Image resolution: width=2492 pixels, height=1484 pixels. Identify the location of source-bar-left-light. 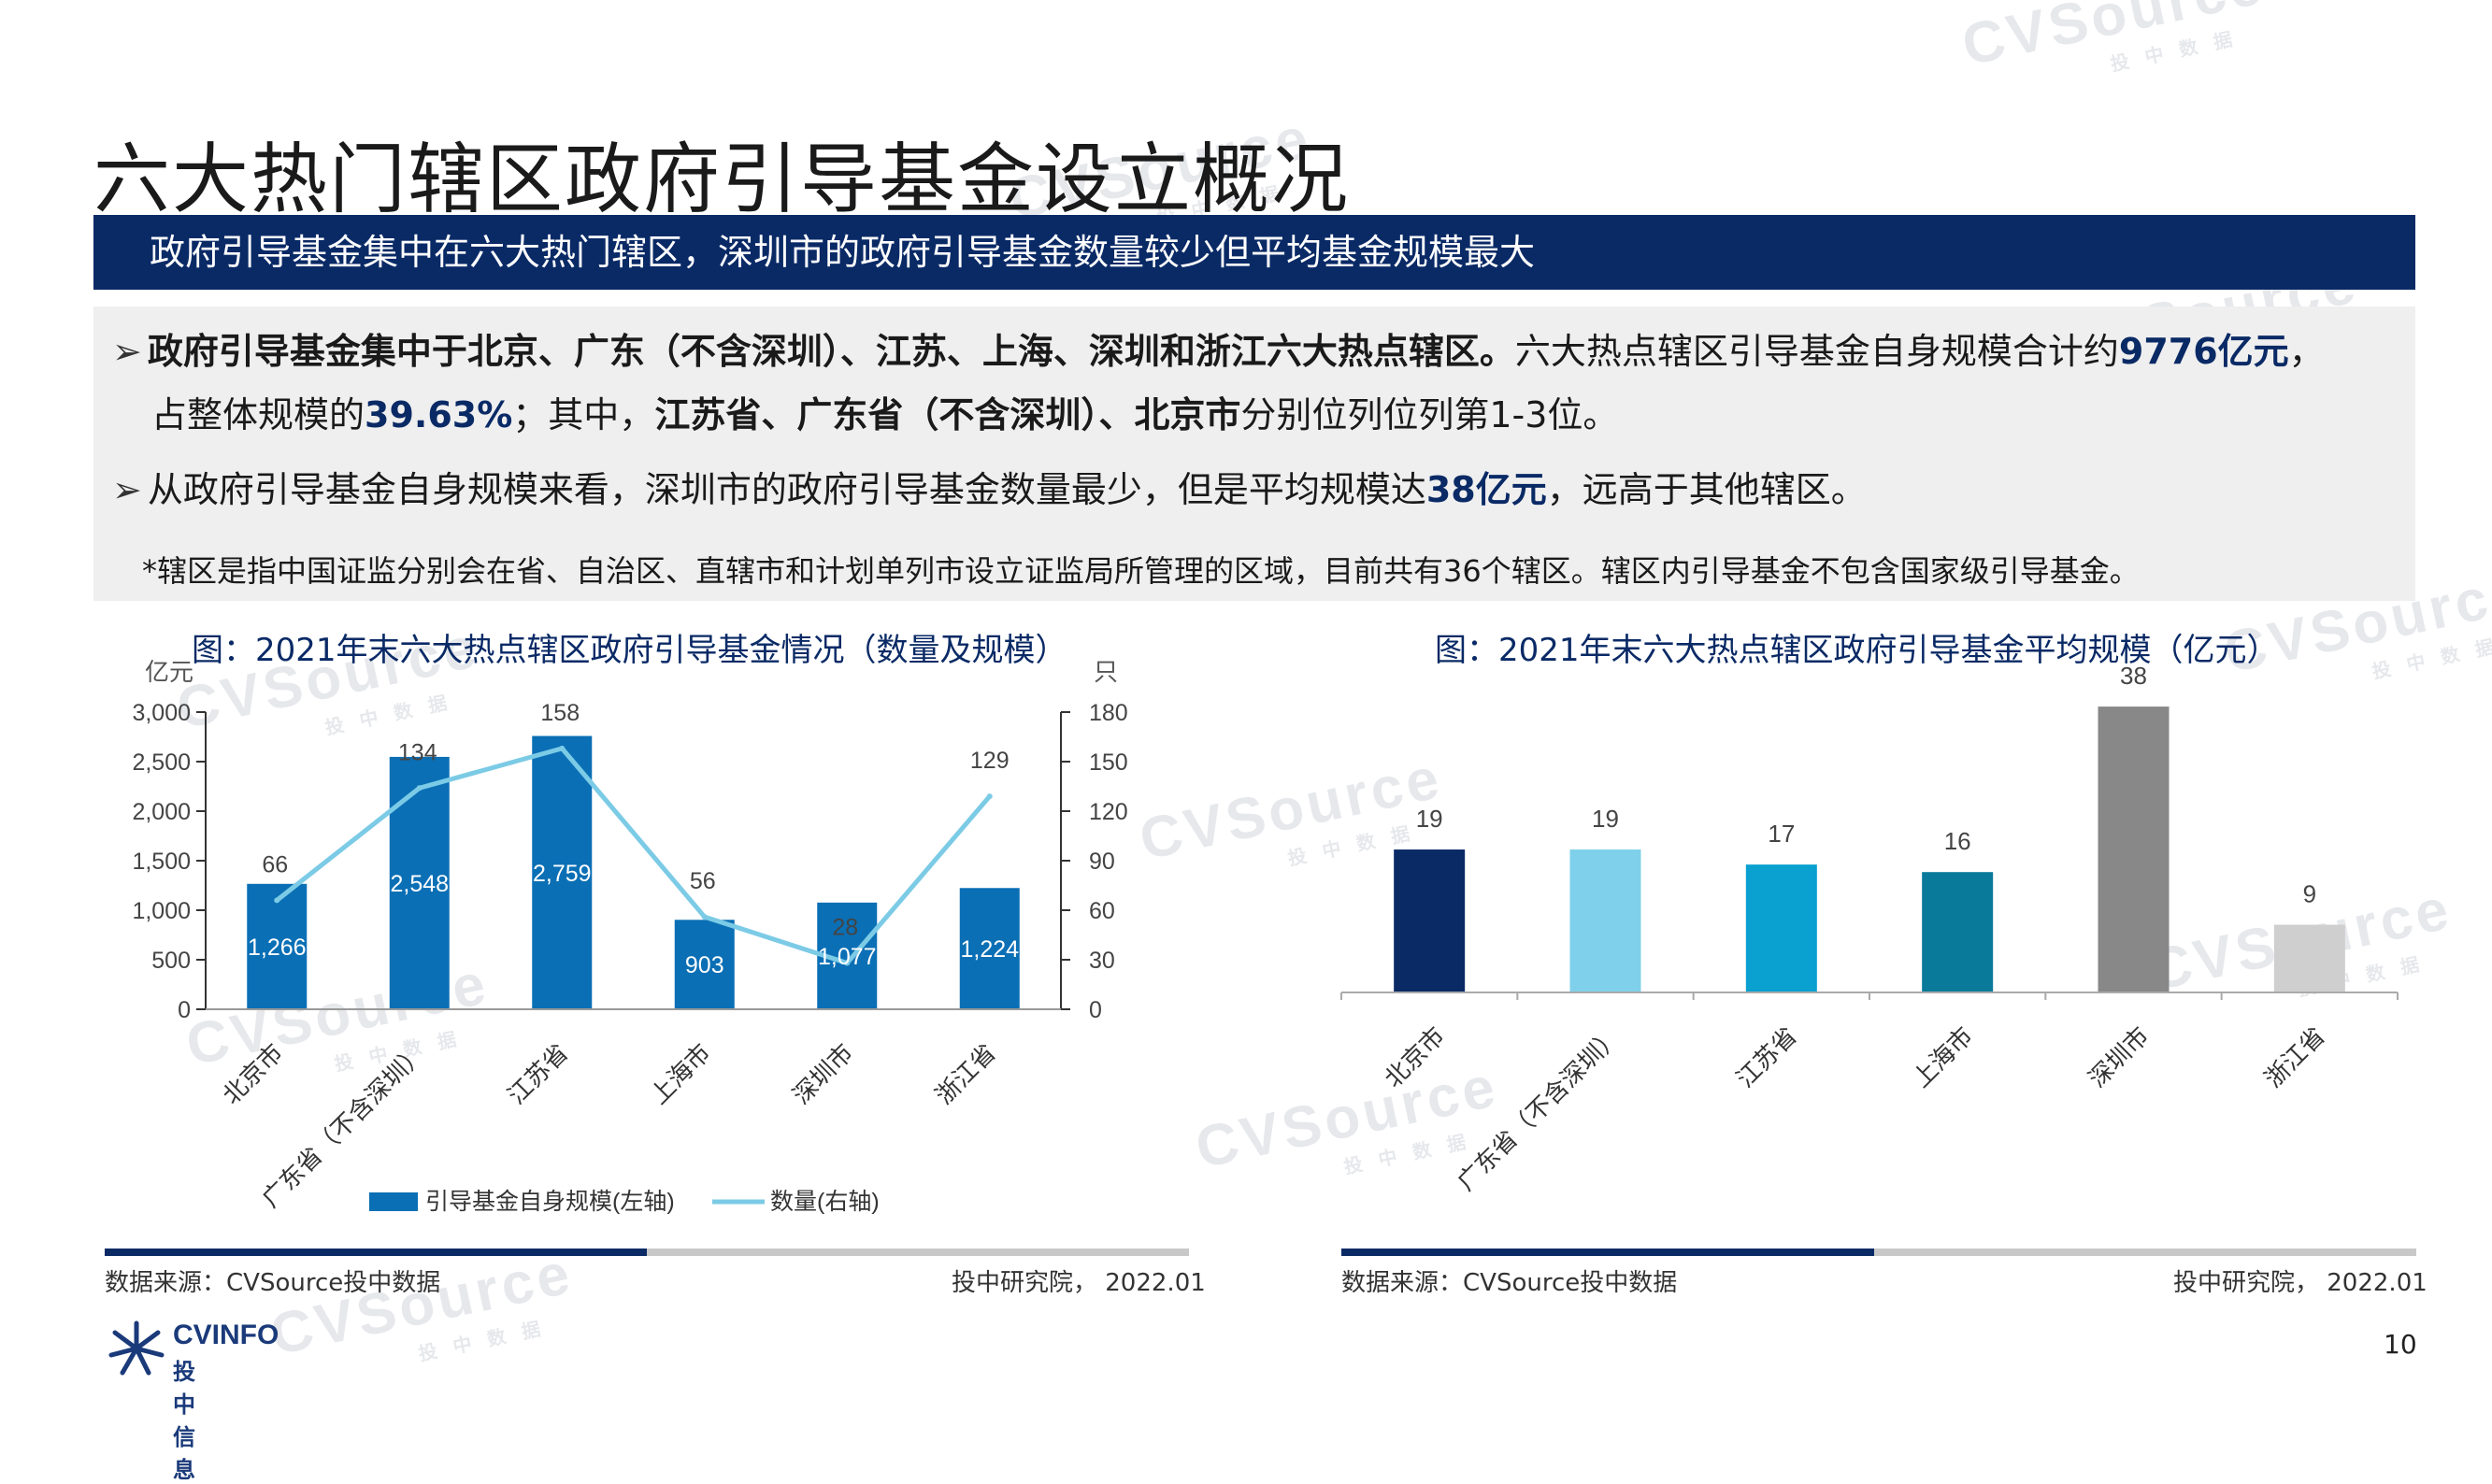
(918, 1252).